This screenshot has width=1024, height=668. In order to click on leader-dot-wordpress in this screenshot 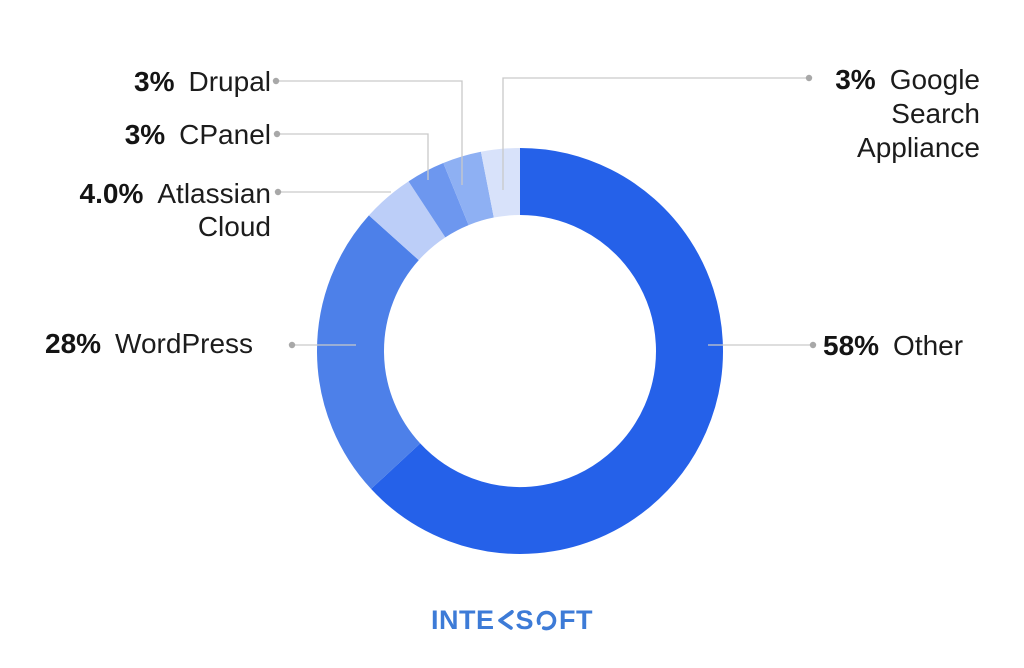, I will do `click(292, 345)`.